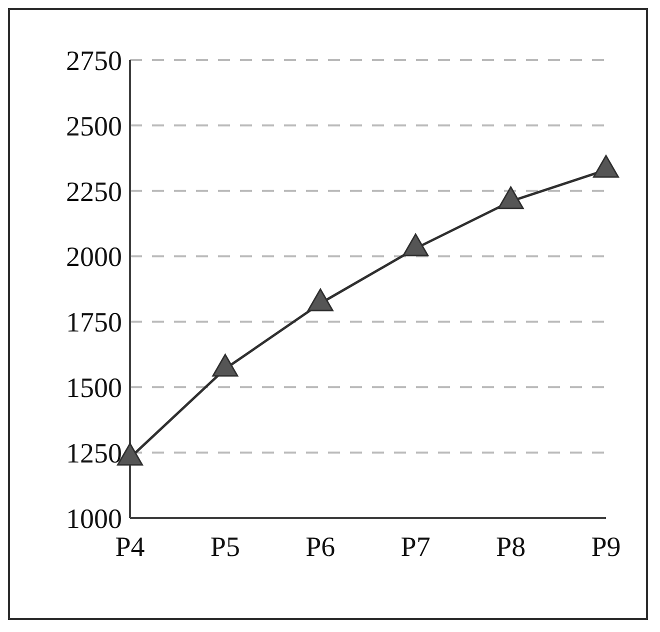 The width and height of the screenshot is (660, 632). What do you see at coordinates (94, 388) in the screenshot?
I see `y-tick-label: 1500` at bounding box center [94, 388].